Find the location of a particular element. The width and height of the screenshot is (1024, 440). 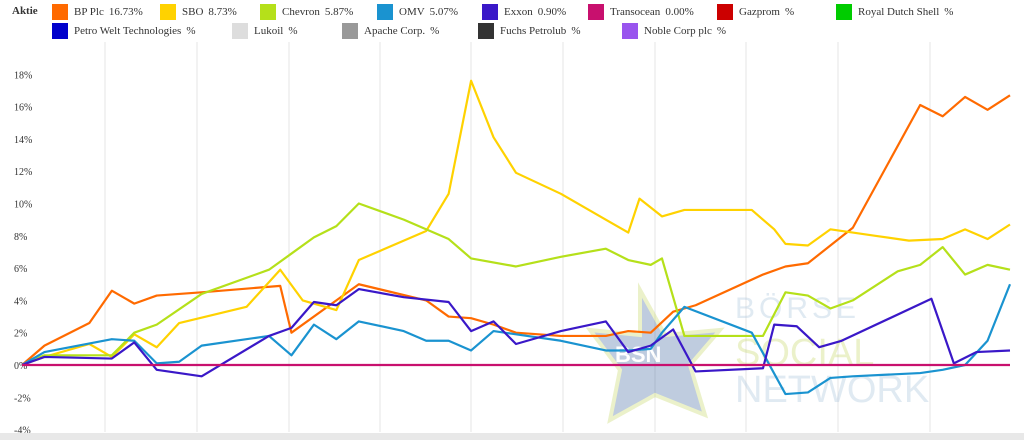

svg-text: NETWORK is located at coordinates (832, 390).